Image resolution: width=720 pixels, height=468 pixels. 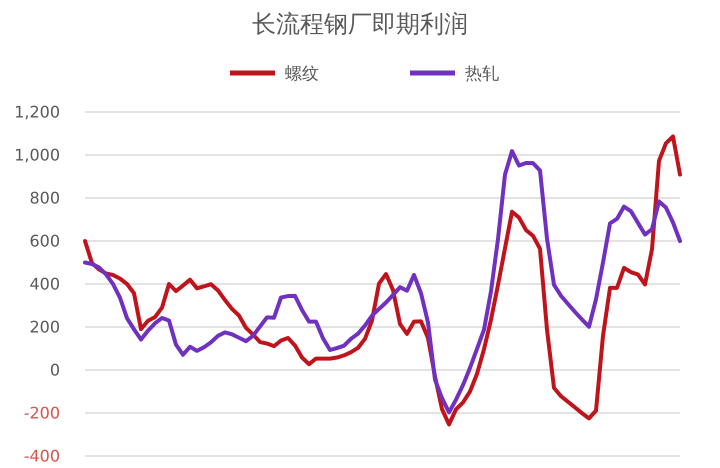 I want to click on y-tick-label: -200, so click(x=42, y=413).